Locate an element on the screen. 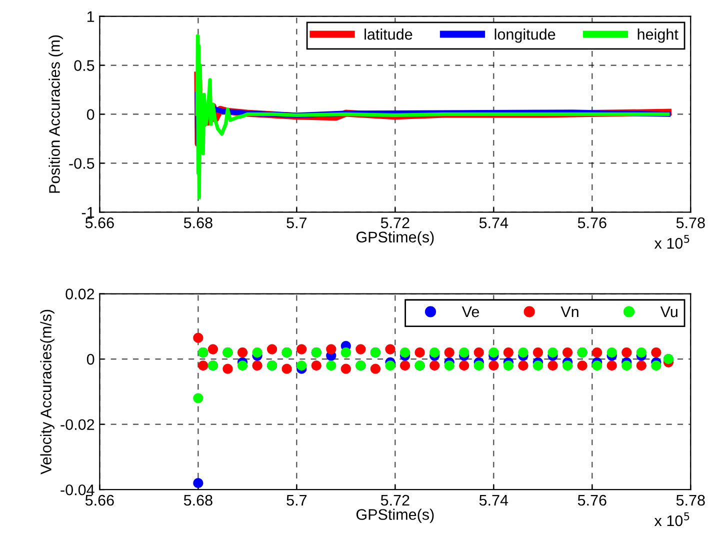 This screenshot has height=544, width=712. legend-label: longitude is located at coordinates (525, 35).